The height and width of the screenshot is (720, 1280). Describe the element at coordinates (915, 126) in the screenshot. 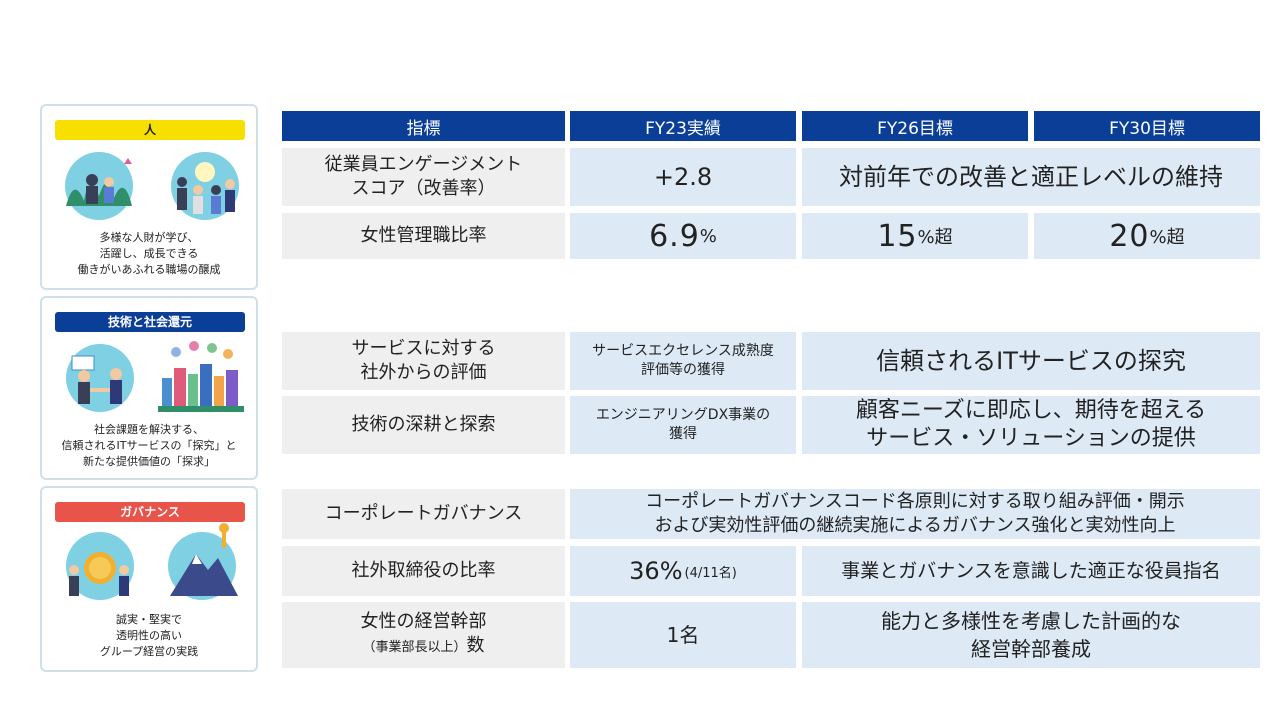

I see `header-fy26: FY26目標` at that location.